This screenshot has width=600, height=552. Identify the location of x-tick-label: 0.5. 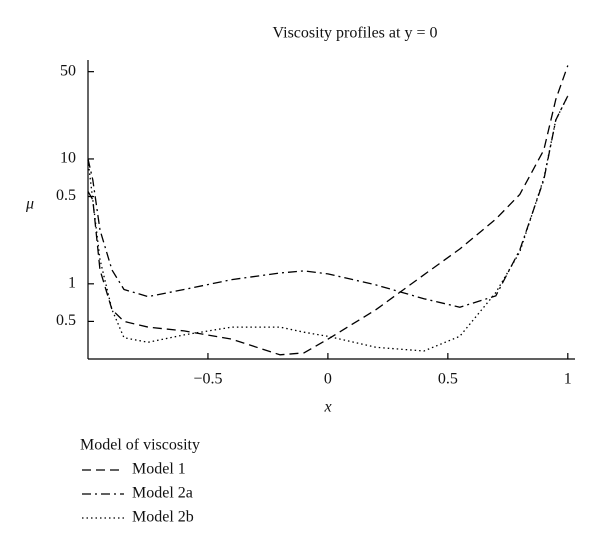
(448, 379).